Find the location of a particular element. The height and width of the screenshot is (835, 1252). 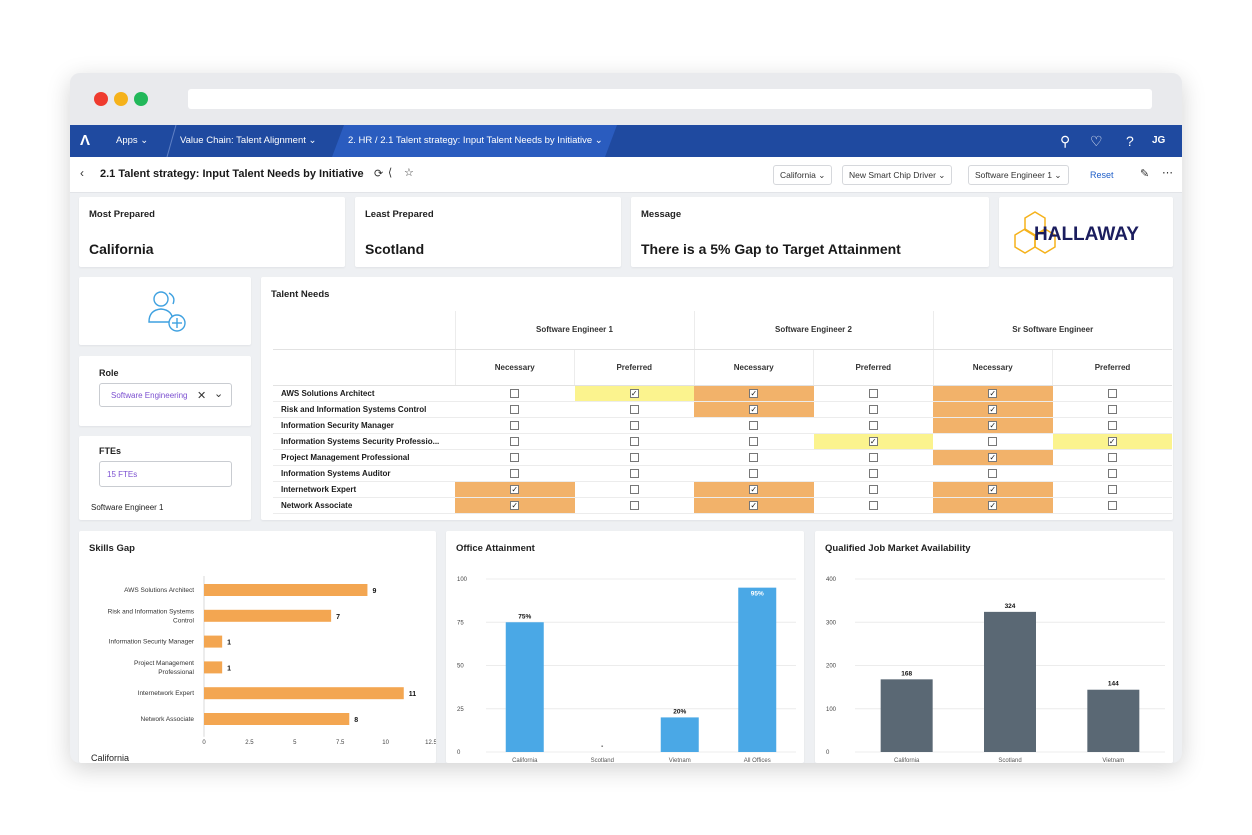

notification-bell-icon: ♡ is located at coordinates (1096, 141).